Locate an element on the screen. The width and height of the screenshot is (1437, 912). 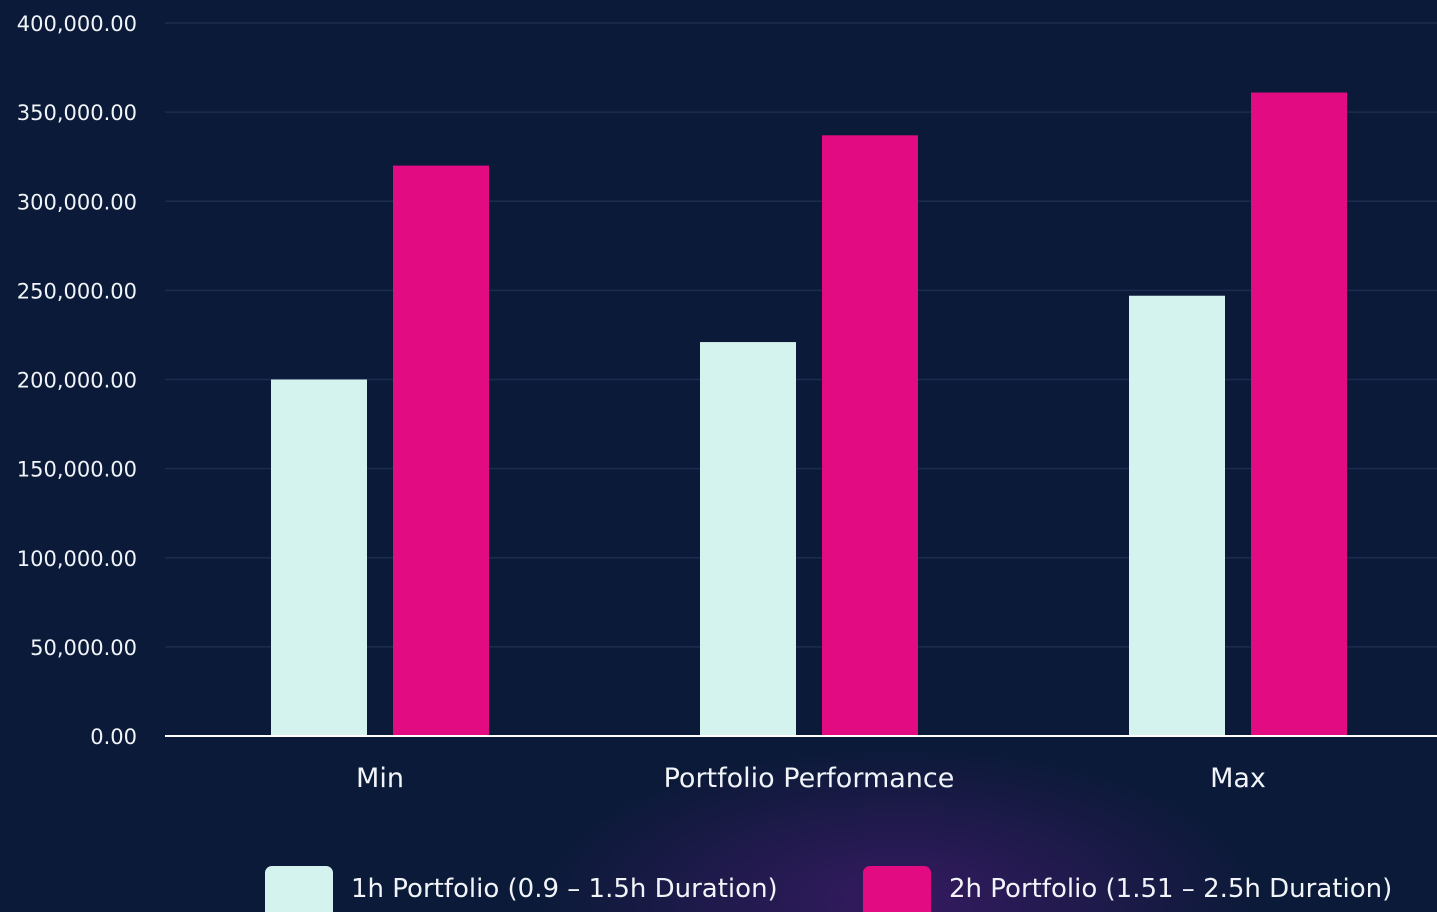
x-category-label: Portfolio Performance is located at coordinates (809, 778).